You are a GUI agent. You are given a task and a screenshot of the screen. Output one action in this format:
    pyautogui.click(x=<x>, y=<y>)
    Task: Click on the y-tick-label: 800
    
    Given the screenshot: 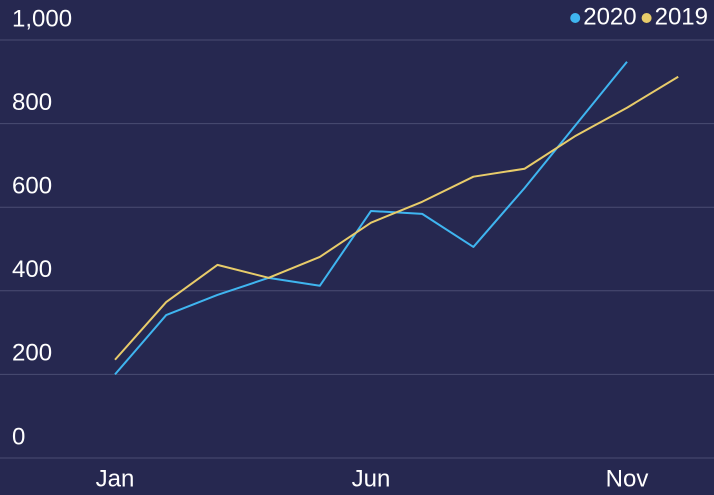 What is the action you would take?
    pyautogui.click(x=32, y=102)
    